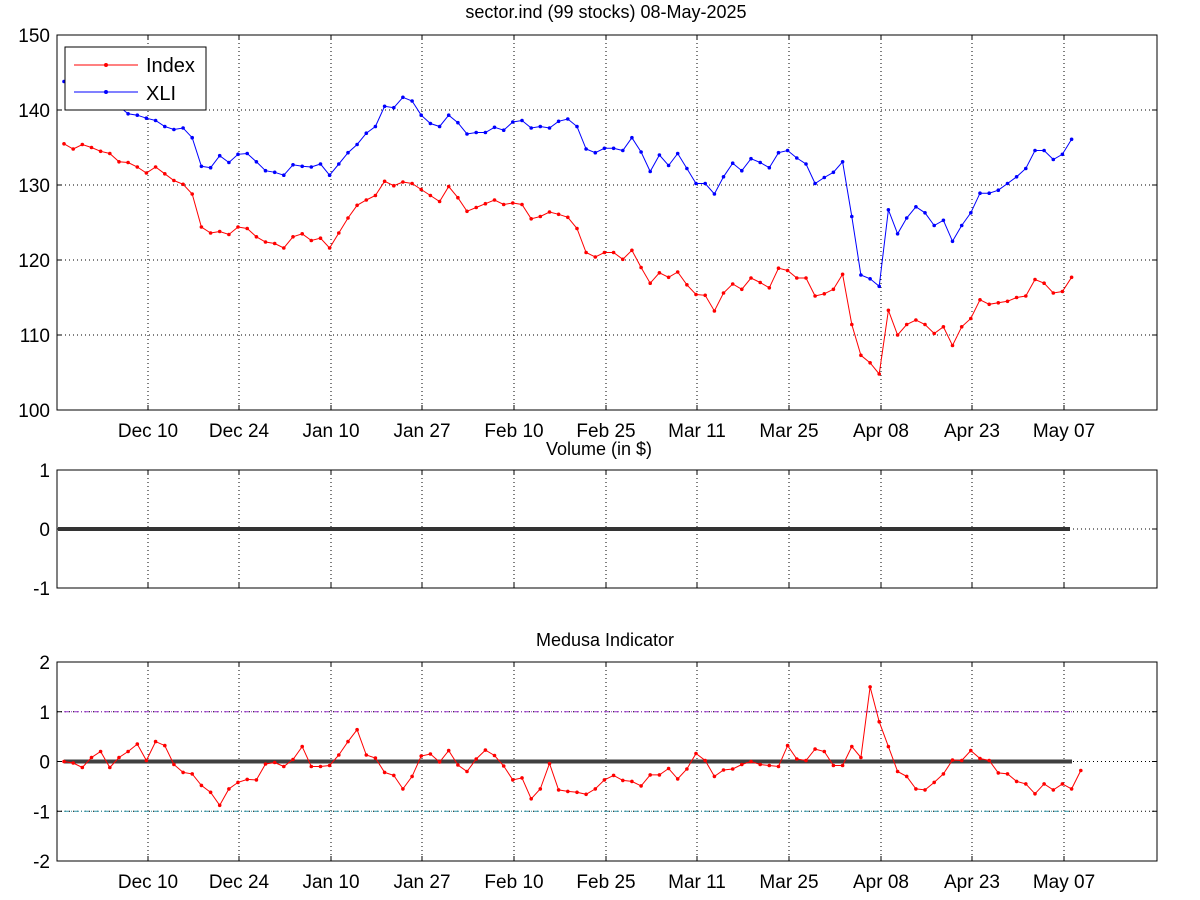 Image resolution: width=1200 pixels, height=900 pixels. I want to click on x-tick-label: Jan 10, so click(330, 882).